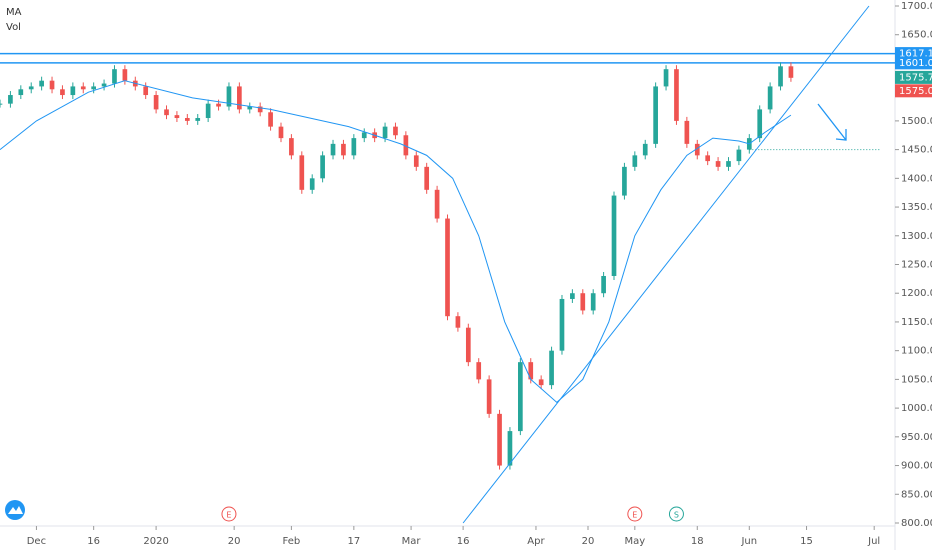  I want to click on event-label: E, so click(228, 515).